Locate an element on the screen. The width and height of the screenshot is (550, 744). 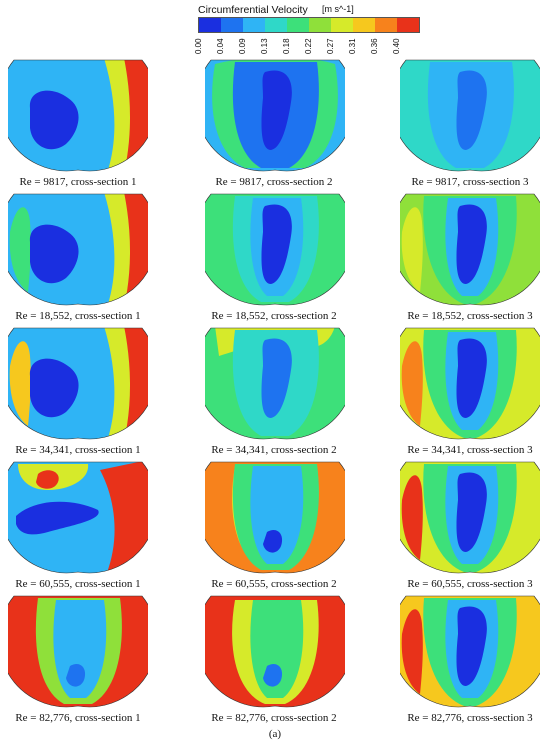
legend-tick-label: 0.22 is located at coordinates (308, 46).